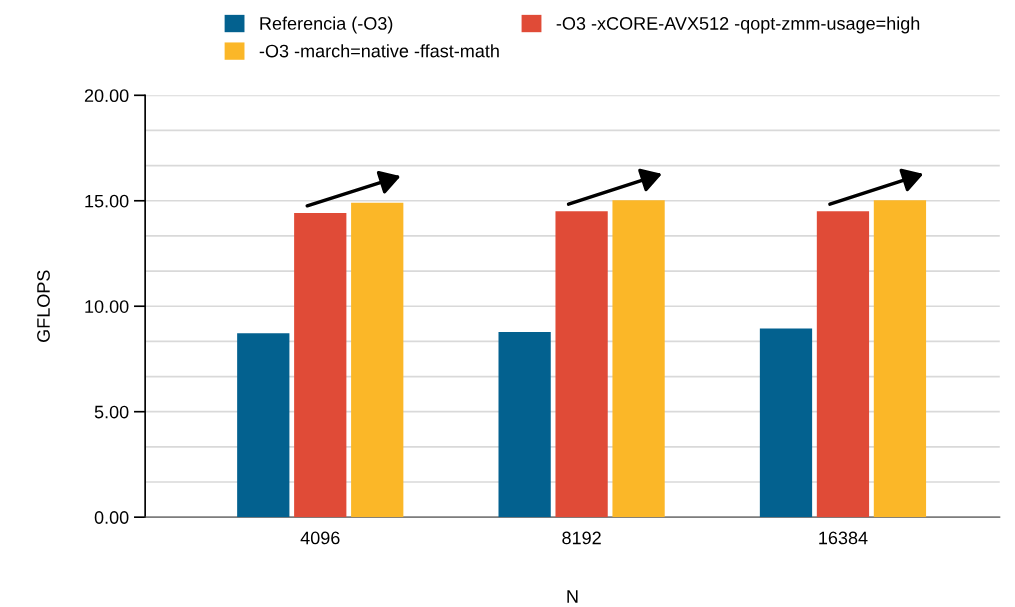 The image size is (1015, 607). Describe the element at coordinates (111, 517) in the screenshot. I see `y-tick-label: 0.00` at that location.